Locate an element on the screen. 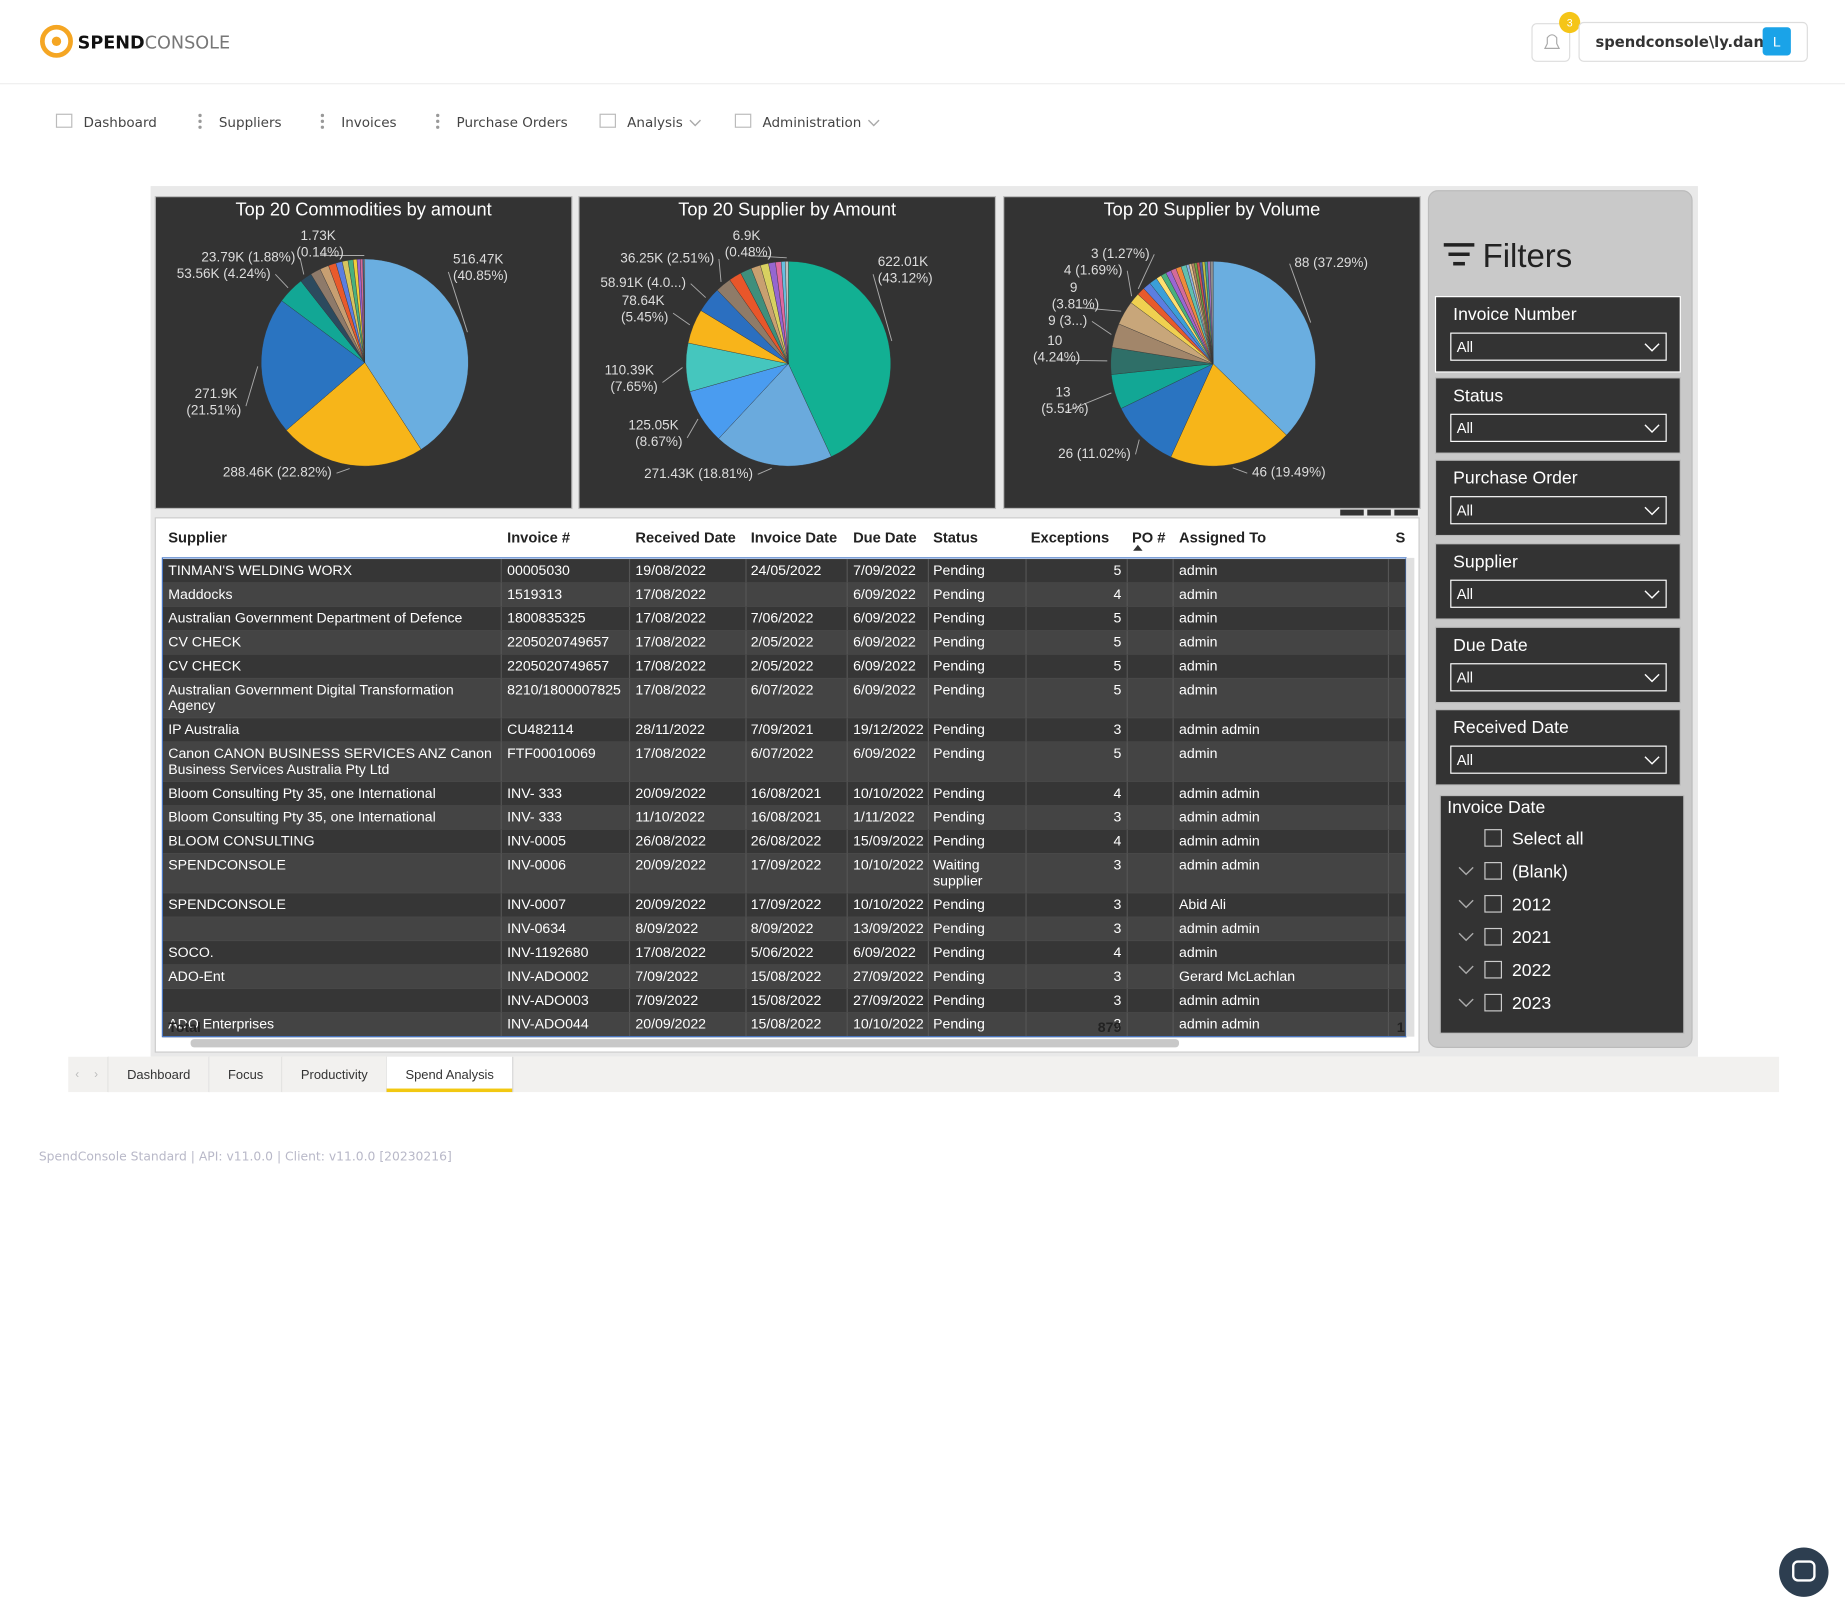 This screenshot has height=1617, width=1845. table-cell: 5 is located at coordinates (1117, 665).